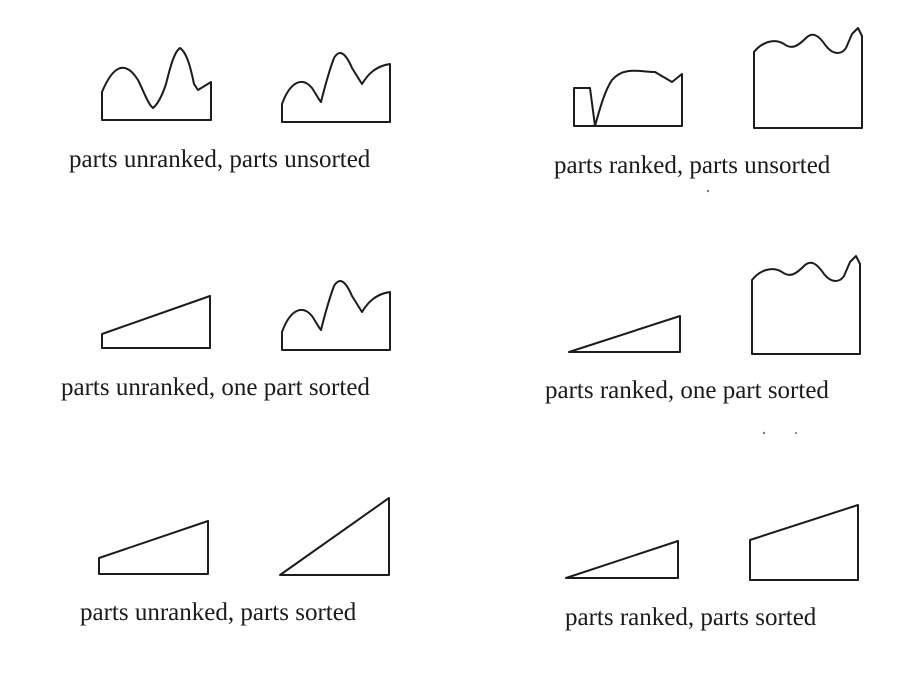 The image size is (922, 688). What do you see at coordinates (712, 567) in the screenshot?
I see `panel-ranked-sorted: parts ranked, parts sorted` at bounding box center [712, 567].